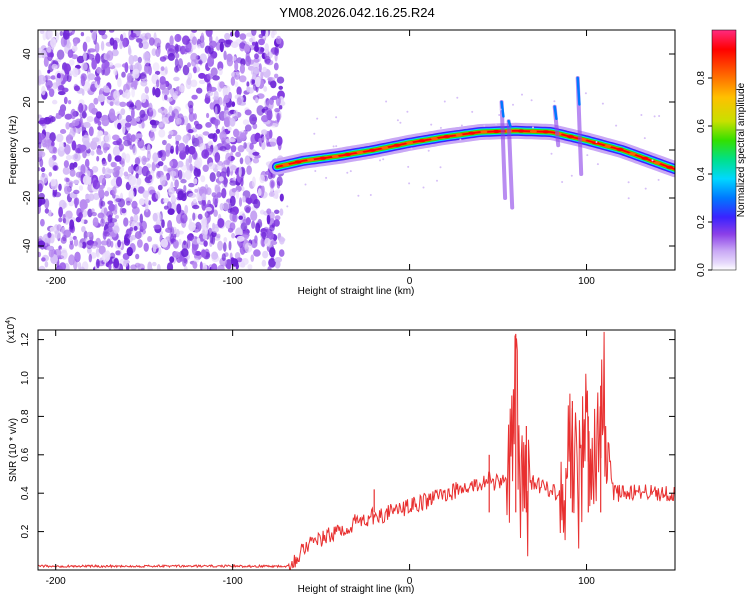 Image resolution: width=750 pixels, height=600 pixels. What do you see at coordinates (25, 378) in the screenshot?
I see `snr-y-tick-label: 1.0` at bounding box center [25, 378].